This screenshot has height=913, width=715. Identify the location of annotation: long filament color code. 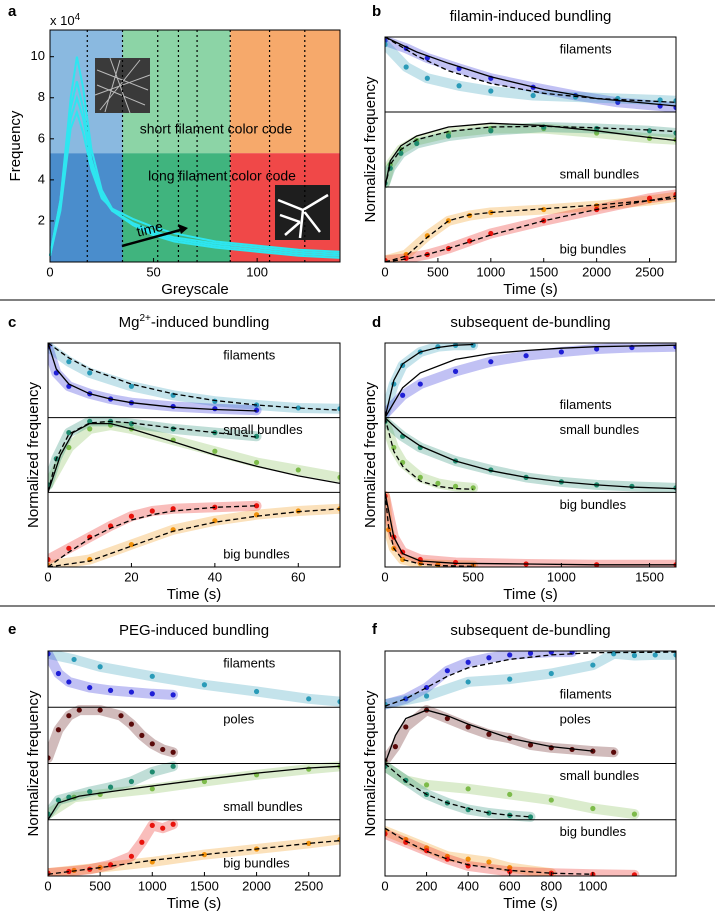
(222, 176).